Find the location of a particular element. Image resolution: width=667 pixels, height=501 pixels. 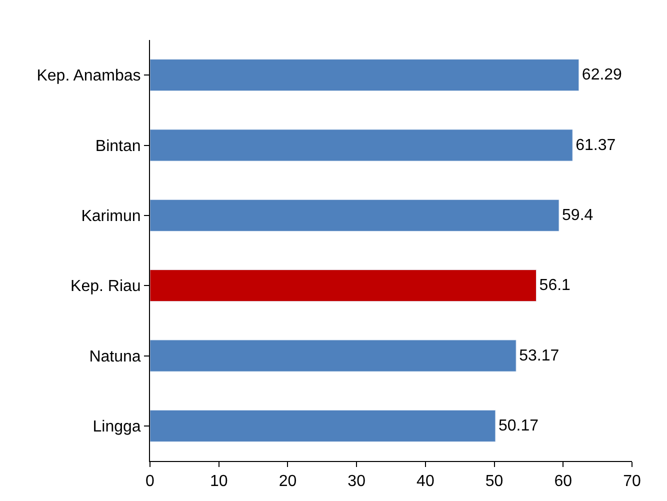

x-tick-label: 10 is located at coordinates (219, 481).